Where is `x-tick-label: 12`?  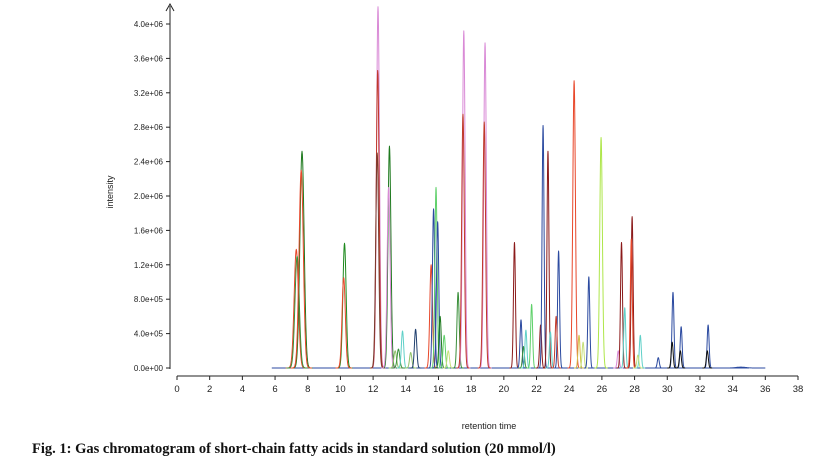
x-tick-label: 12 is located at coordinates (373, 389).